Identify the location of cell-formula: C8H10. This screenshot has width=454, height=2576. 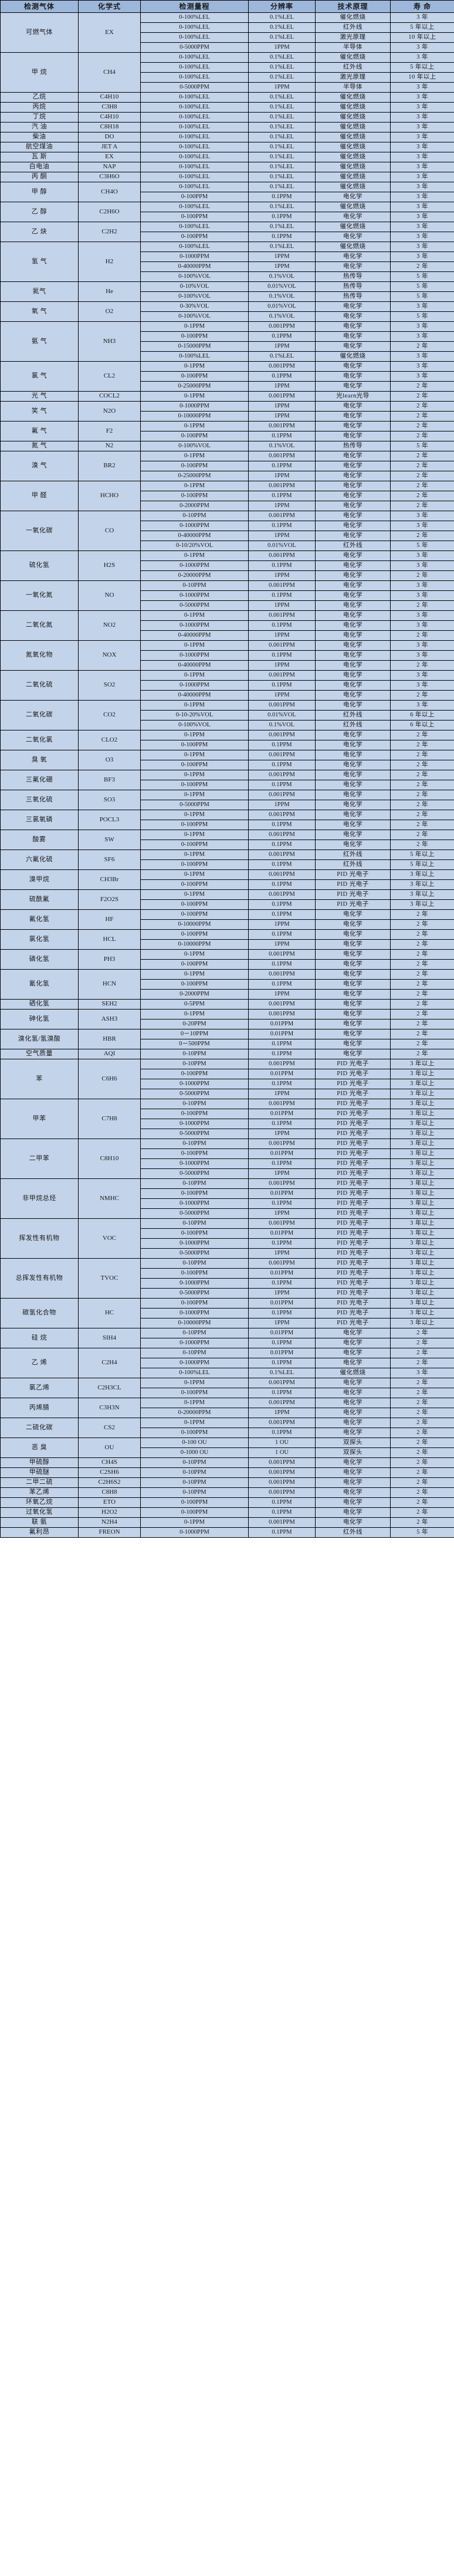
(109, 1159).